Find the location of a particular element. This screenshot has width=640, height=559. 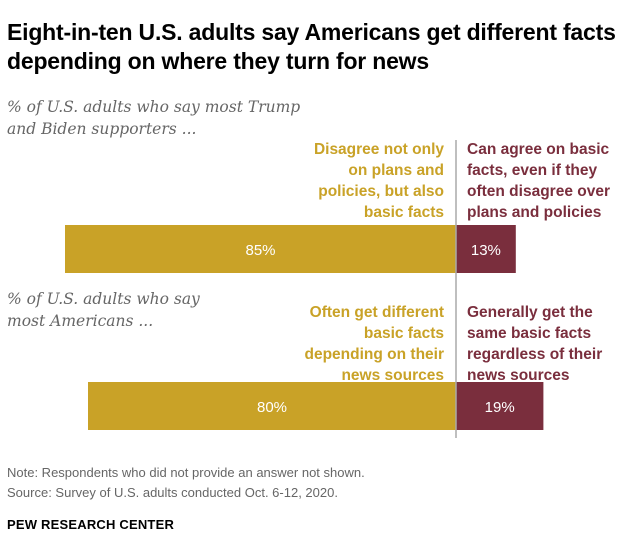

label-line: Often get different is located at coordinates (376, 312).